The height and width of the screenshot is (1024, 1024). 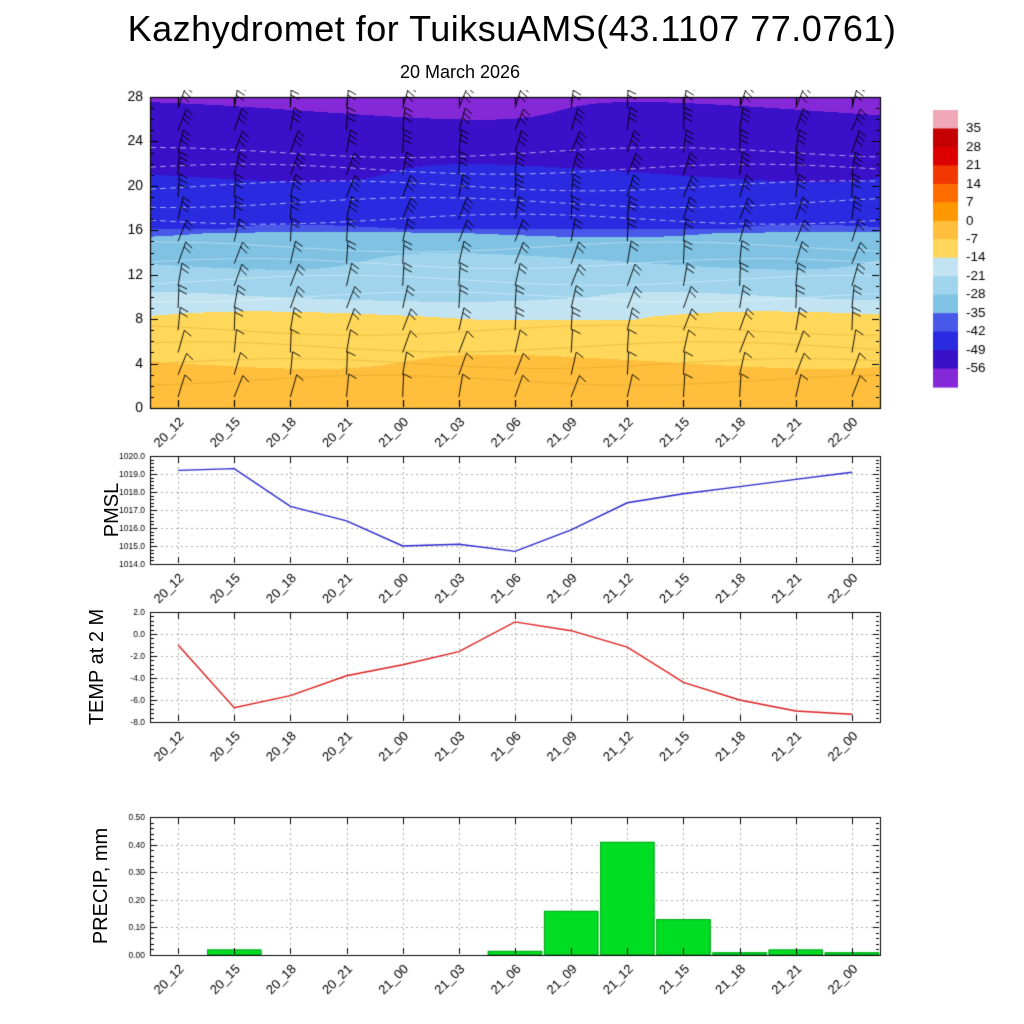 I want to click on temp-2m-chart, so click(x=515, y=688).